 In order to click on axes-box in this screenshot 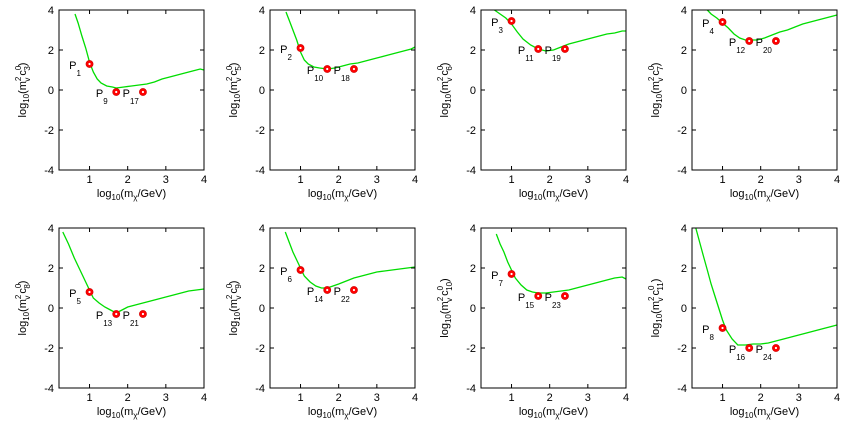, I will do `click(764, 308)`.